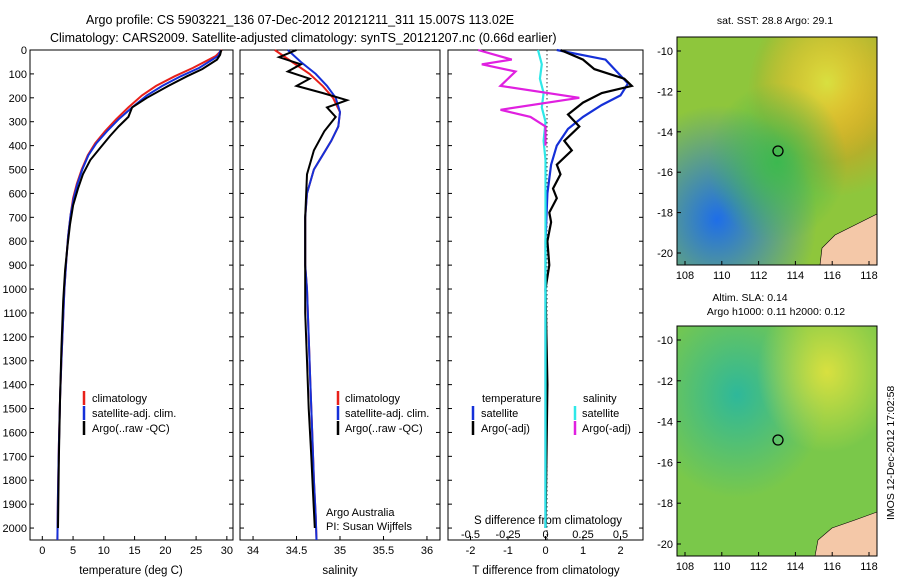  I want to click on difference-x-label: T difference from climatology, so click(545, 571).